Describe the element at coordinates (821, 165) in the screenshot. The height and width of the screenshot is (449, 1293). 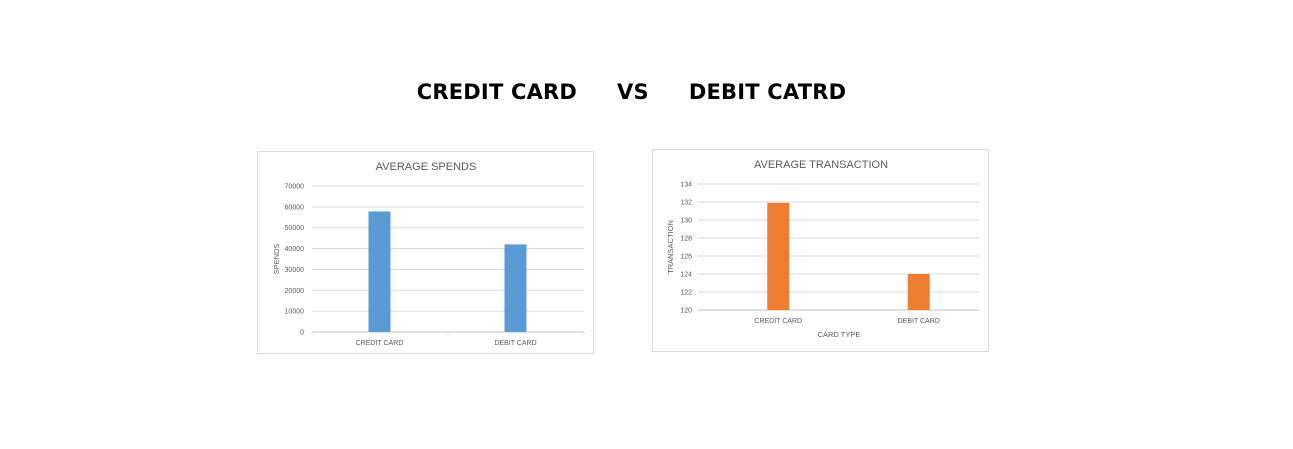
I see `chart-title: AVERAGE TRANSACTION` at that location.